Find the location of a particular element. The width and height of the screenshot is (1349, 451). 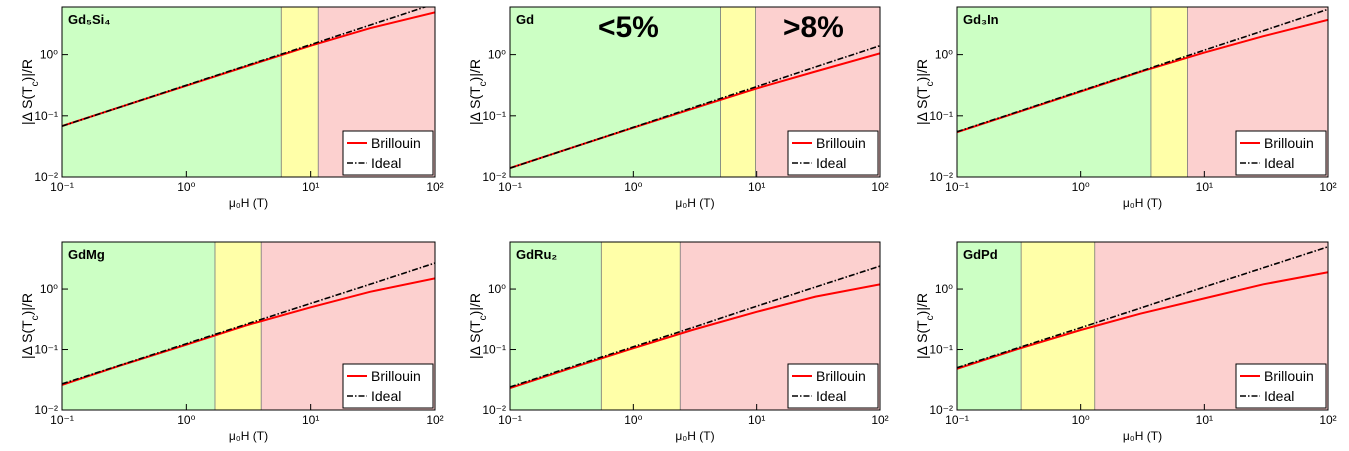

panel-title: GdRu₂ is located at coordinates (536, 254).